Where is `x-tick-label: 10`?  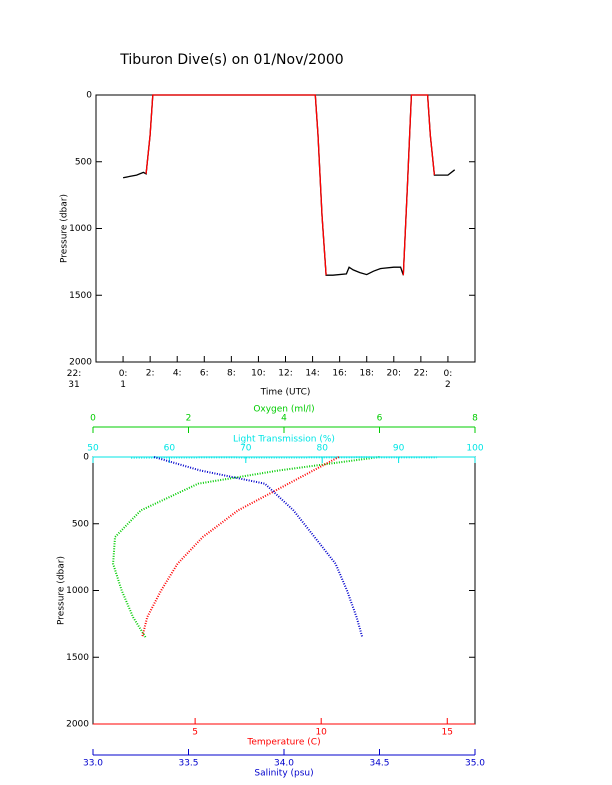 x-tick-label: 10 is located at coordinates (321, 733).